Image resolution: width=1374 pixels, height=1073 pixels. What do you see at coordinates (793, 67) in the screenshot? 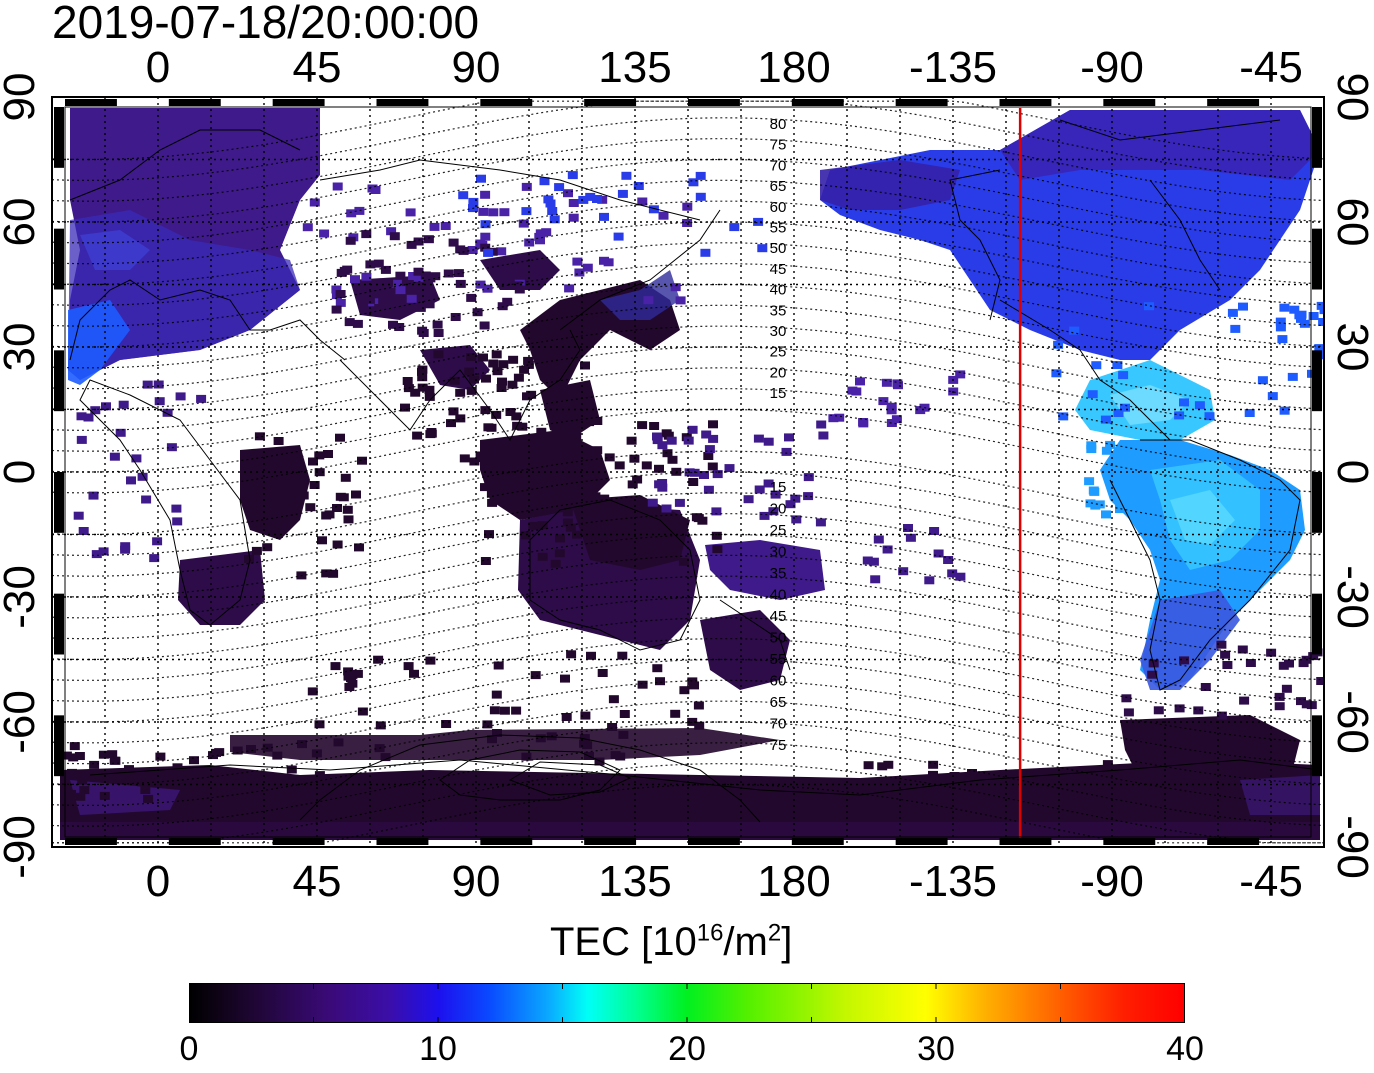
I see `top-longitude-label: 180` at bounding box center [793, 67].